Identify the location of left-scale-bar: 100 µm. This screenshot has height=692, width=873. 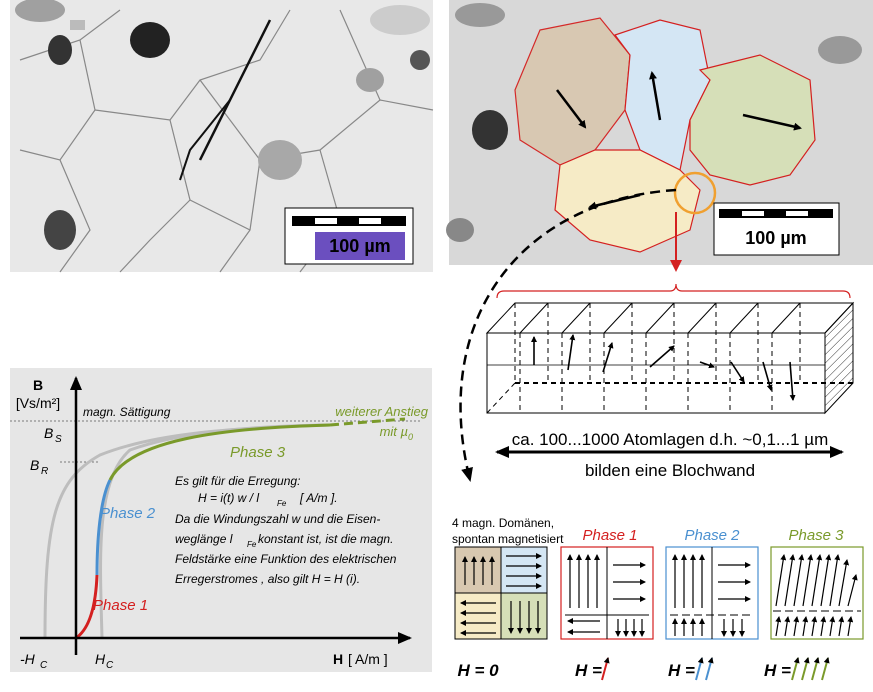
(349, 236).